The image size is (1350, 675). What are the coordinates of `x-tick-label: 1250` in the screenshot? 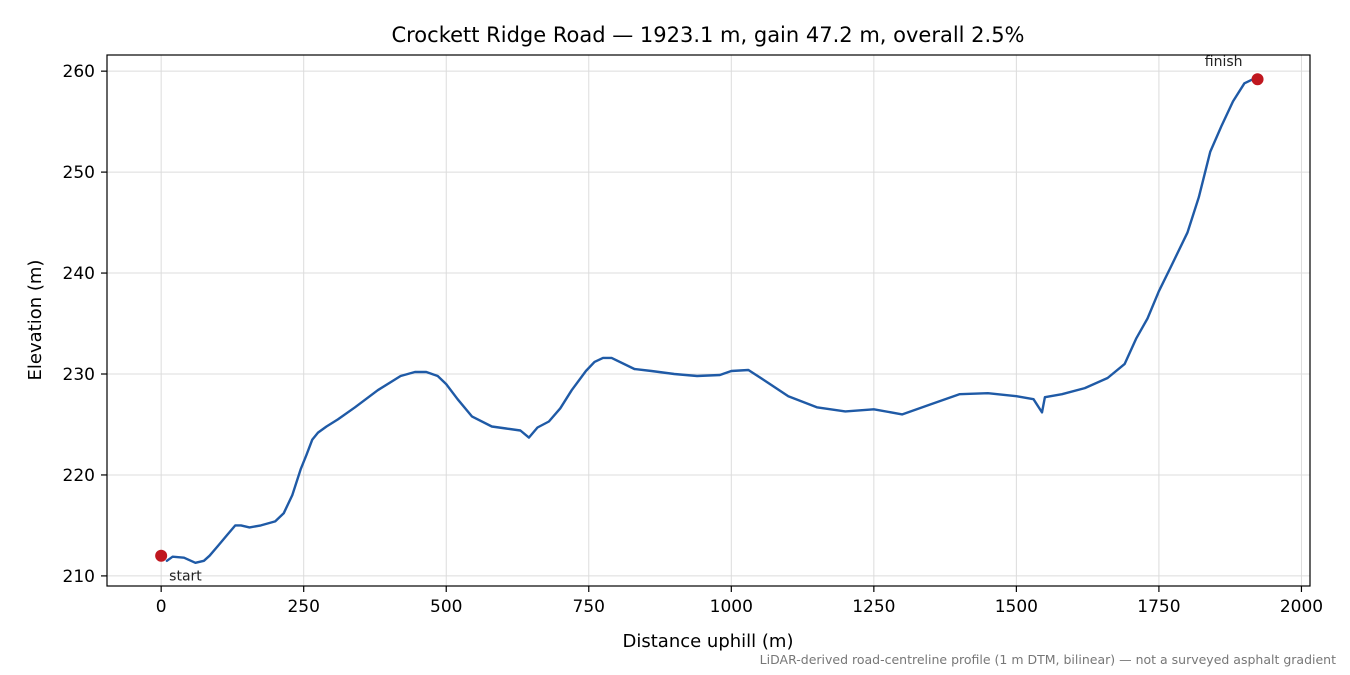 It's located at (873, 607).